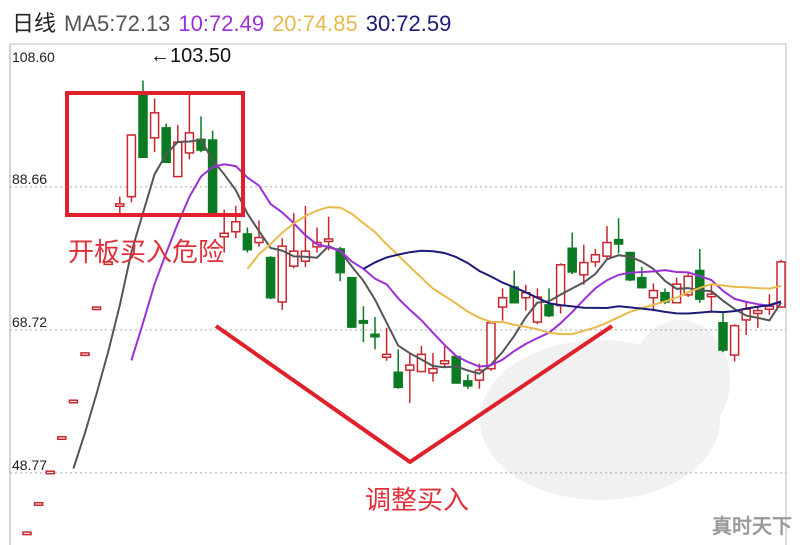 This screenshot has height=545, width=800. Describe the element at coordinates (680, 380) in the screenshot. I see `watermark-shape` at that location.